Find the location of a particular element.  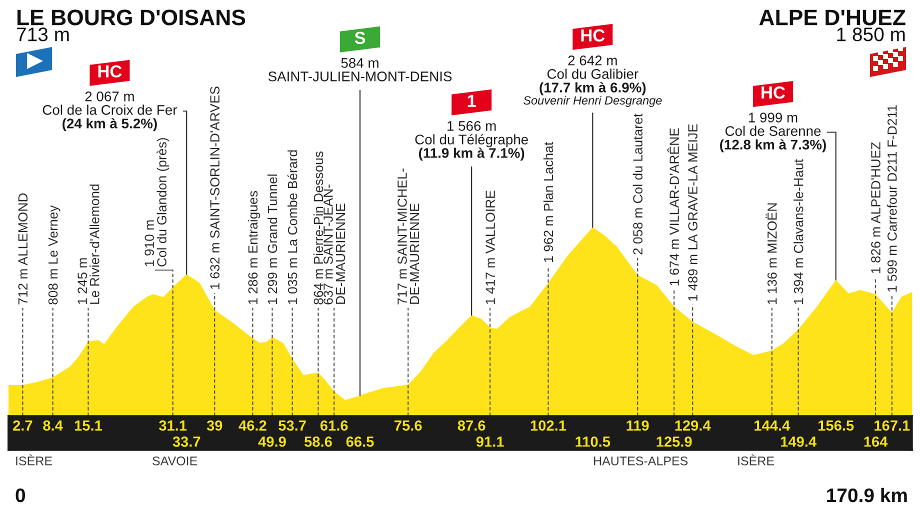

ref-line-label: 717 m SAINT-MICHEL- DE-MAURIENNE is located at coordinates (409, 236).